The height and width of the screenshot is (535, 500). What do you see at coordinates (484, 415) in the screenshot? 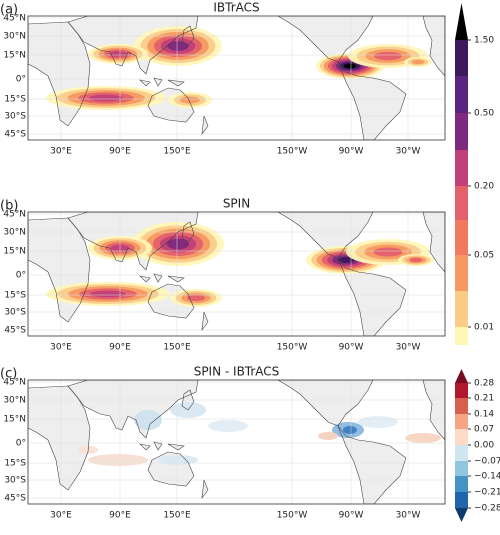
I see `colorbar-label: 0.14` at bounding box center [484, 415].